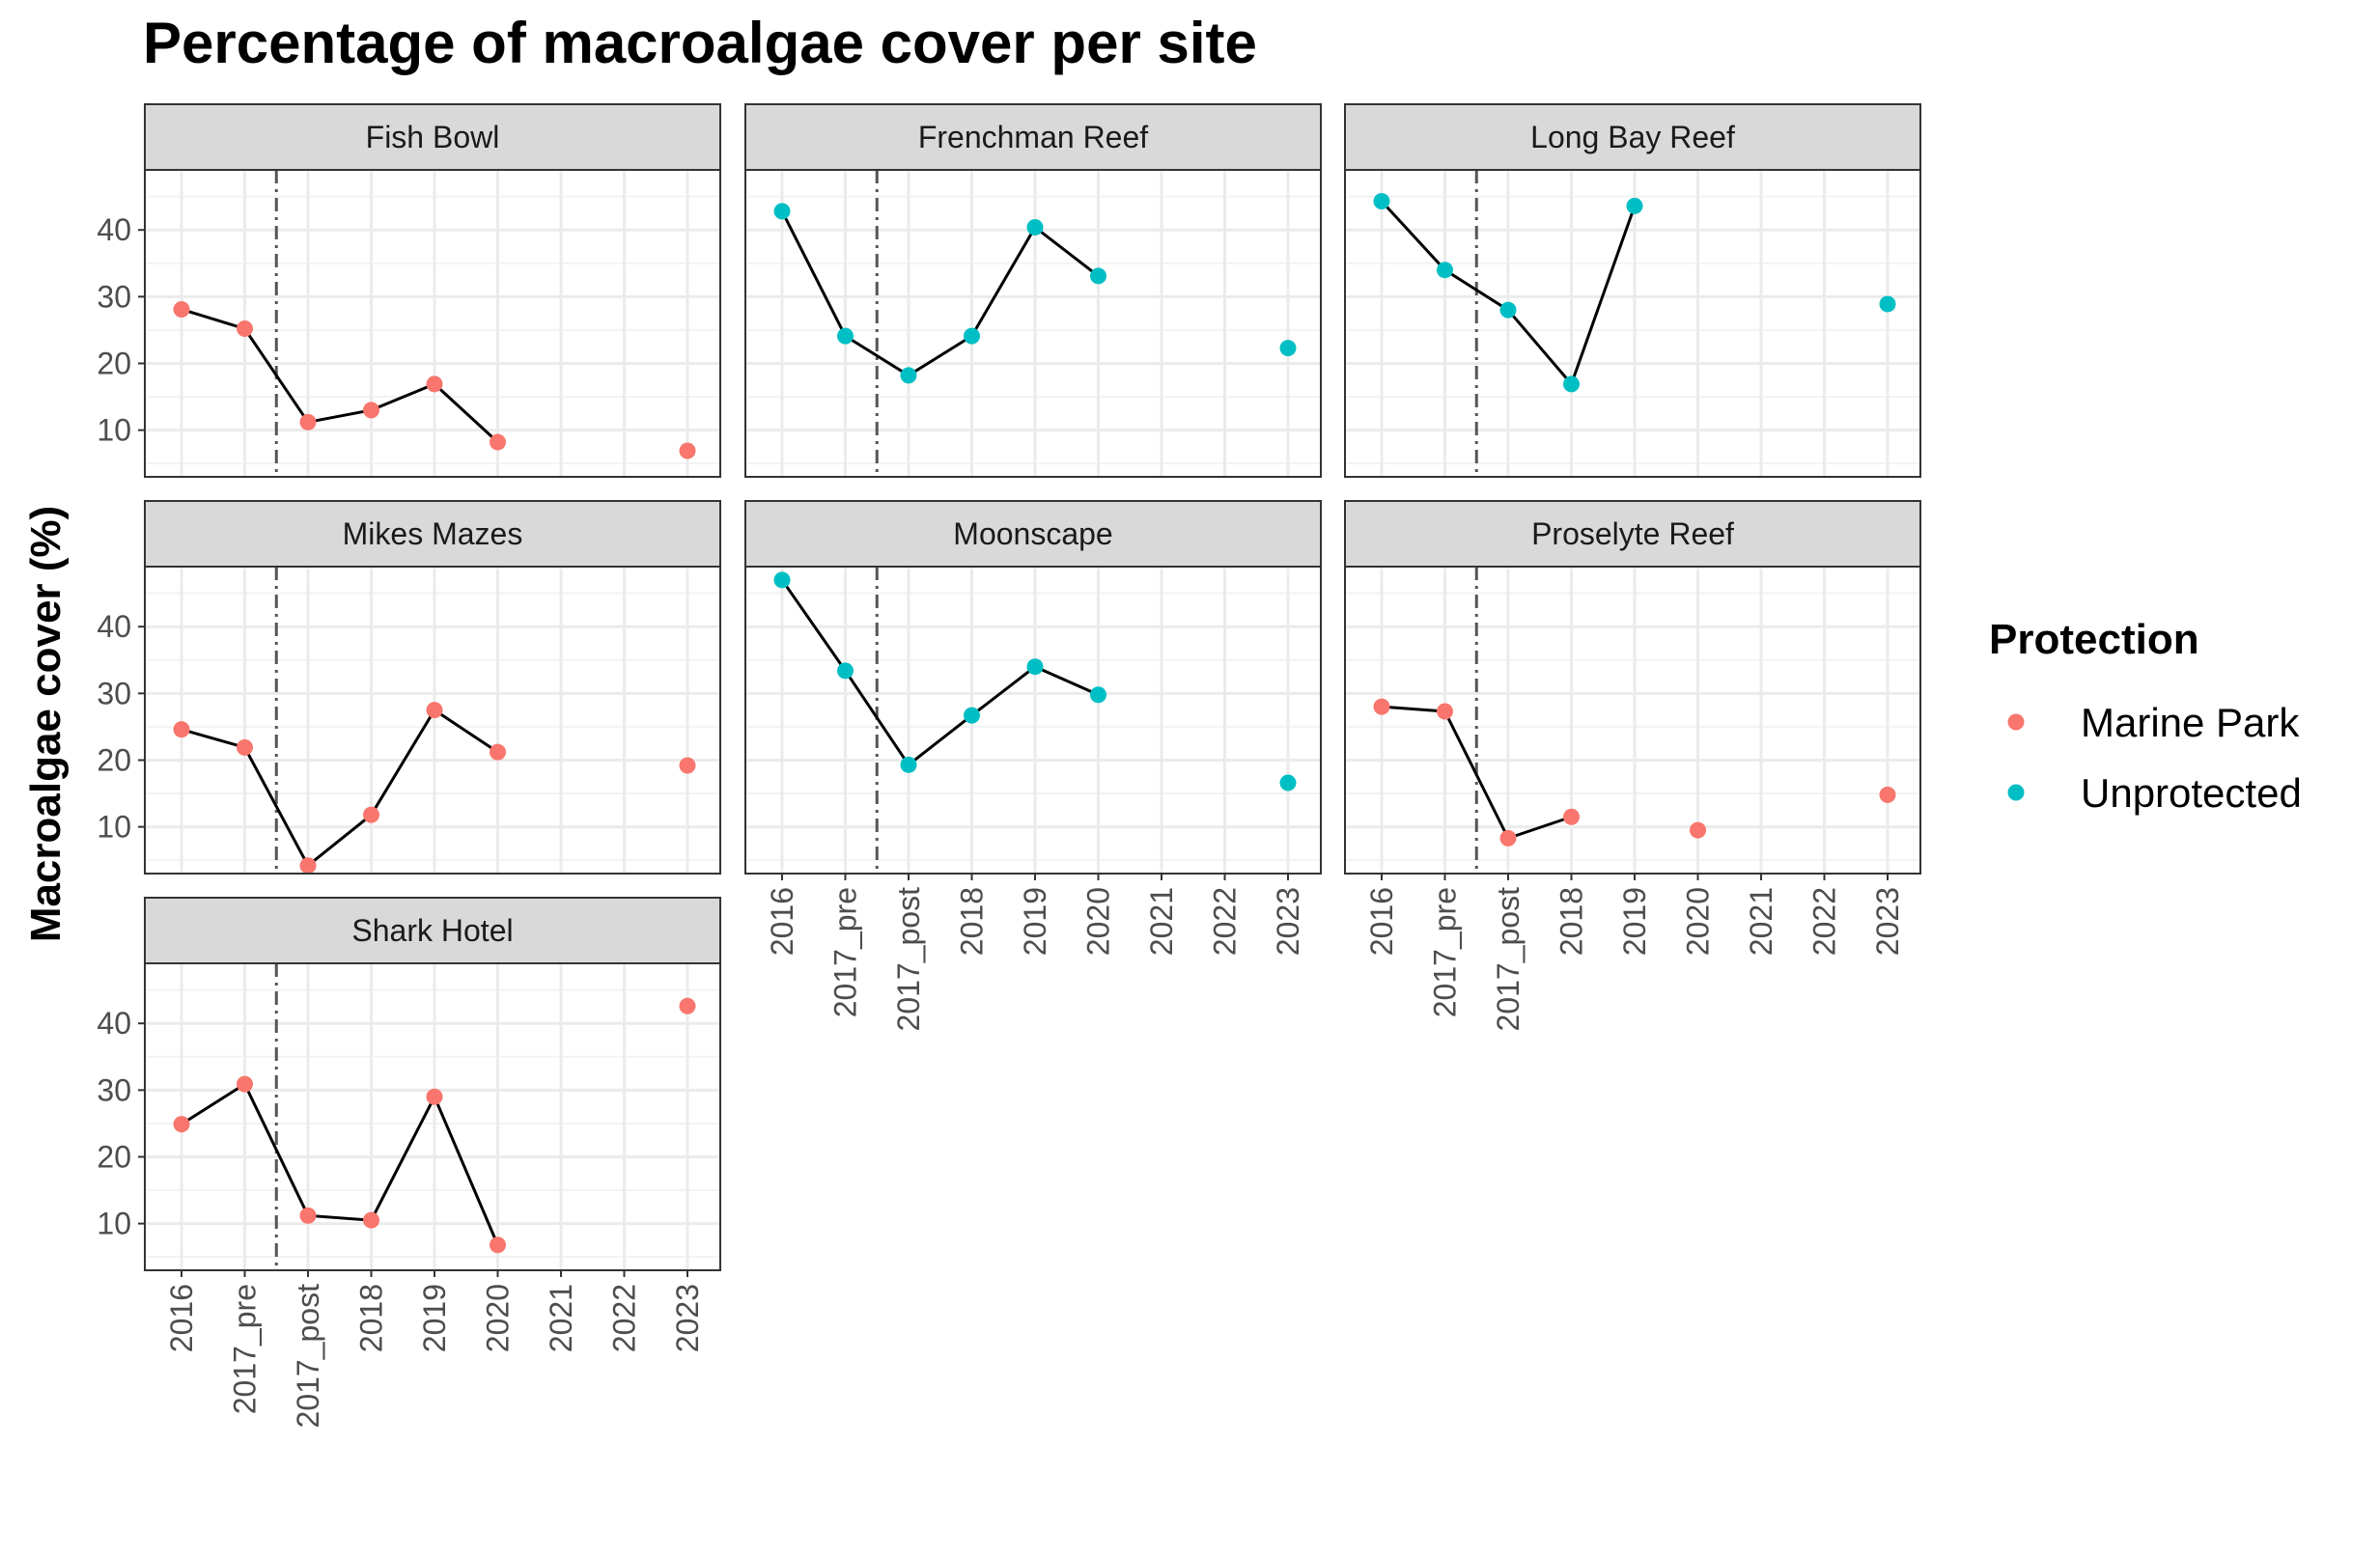 This screenshot has width=2380, height=1556. I want to click on data-point-proselyte-reef-2016, so click(1382, 706).